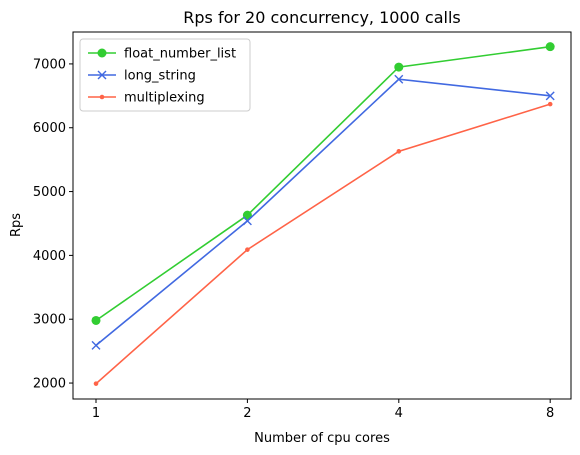 The height and width of the screenshot is (455, 580). I want to click on x-axis-label: Number of cpu cores, so click(322, 438).